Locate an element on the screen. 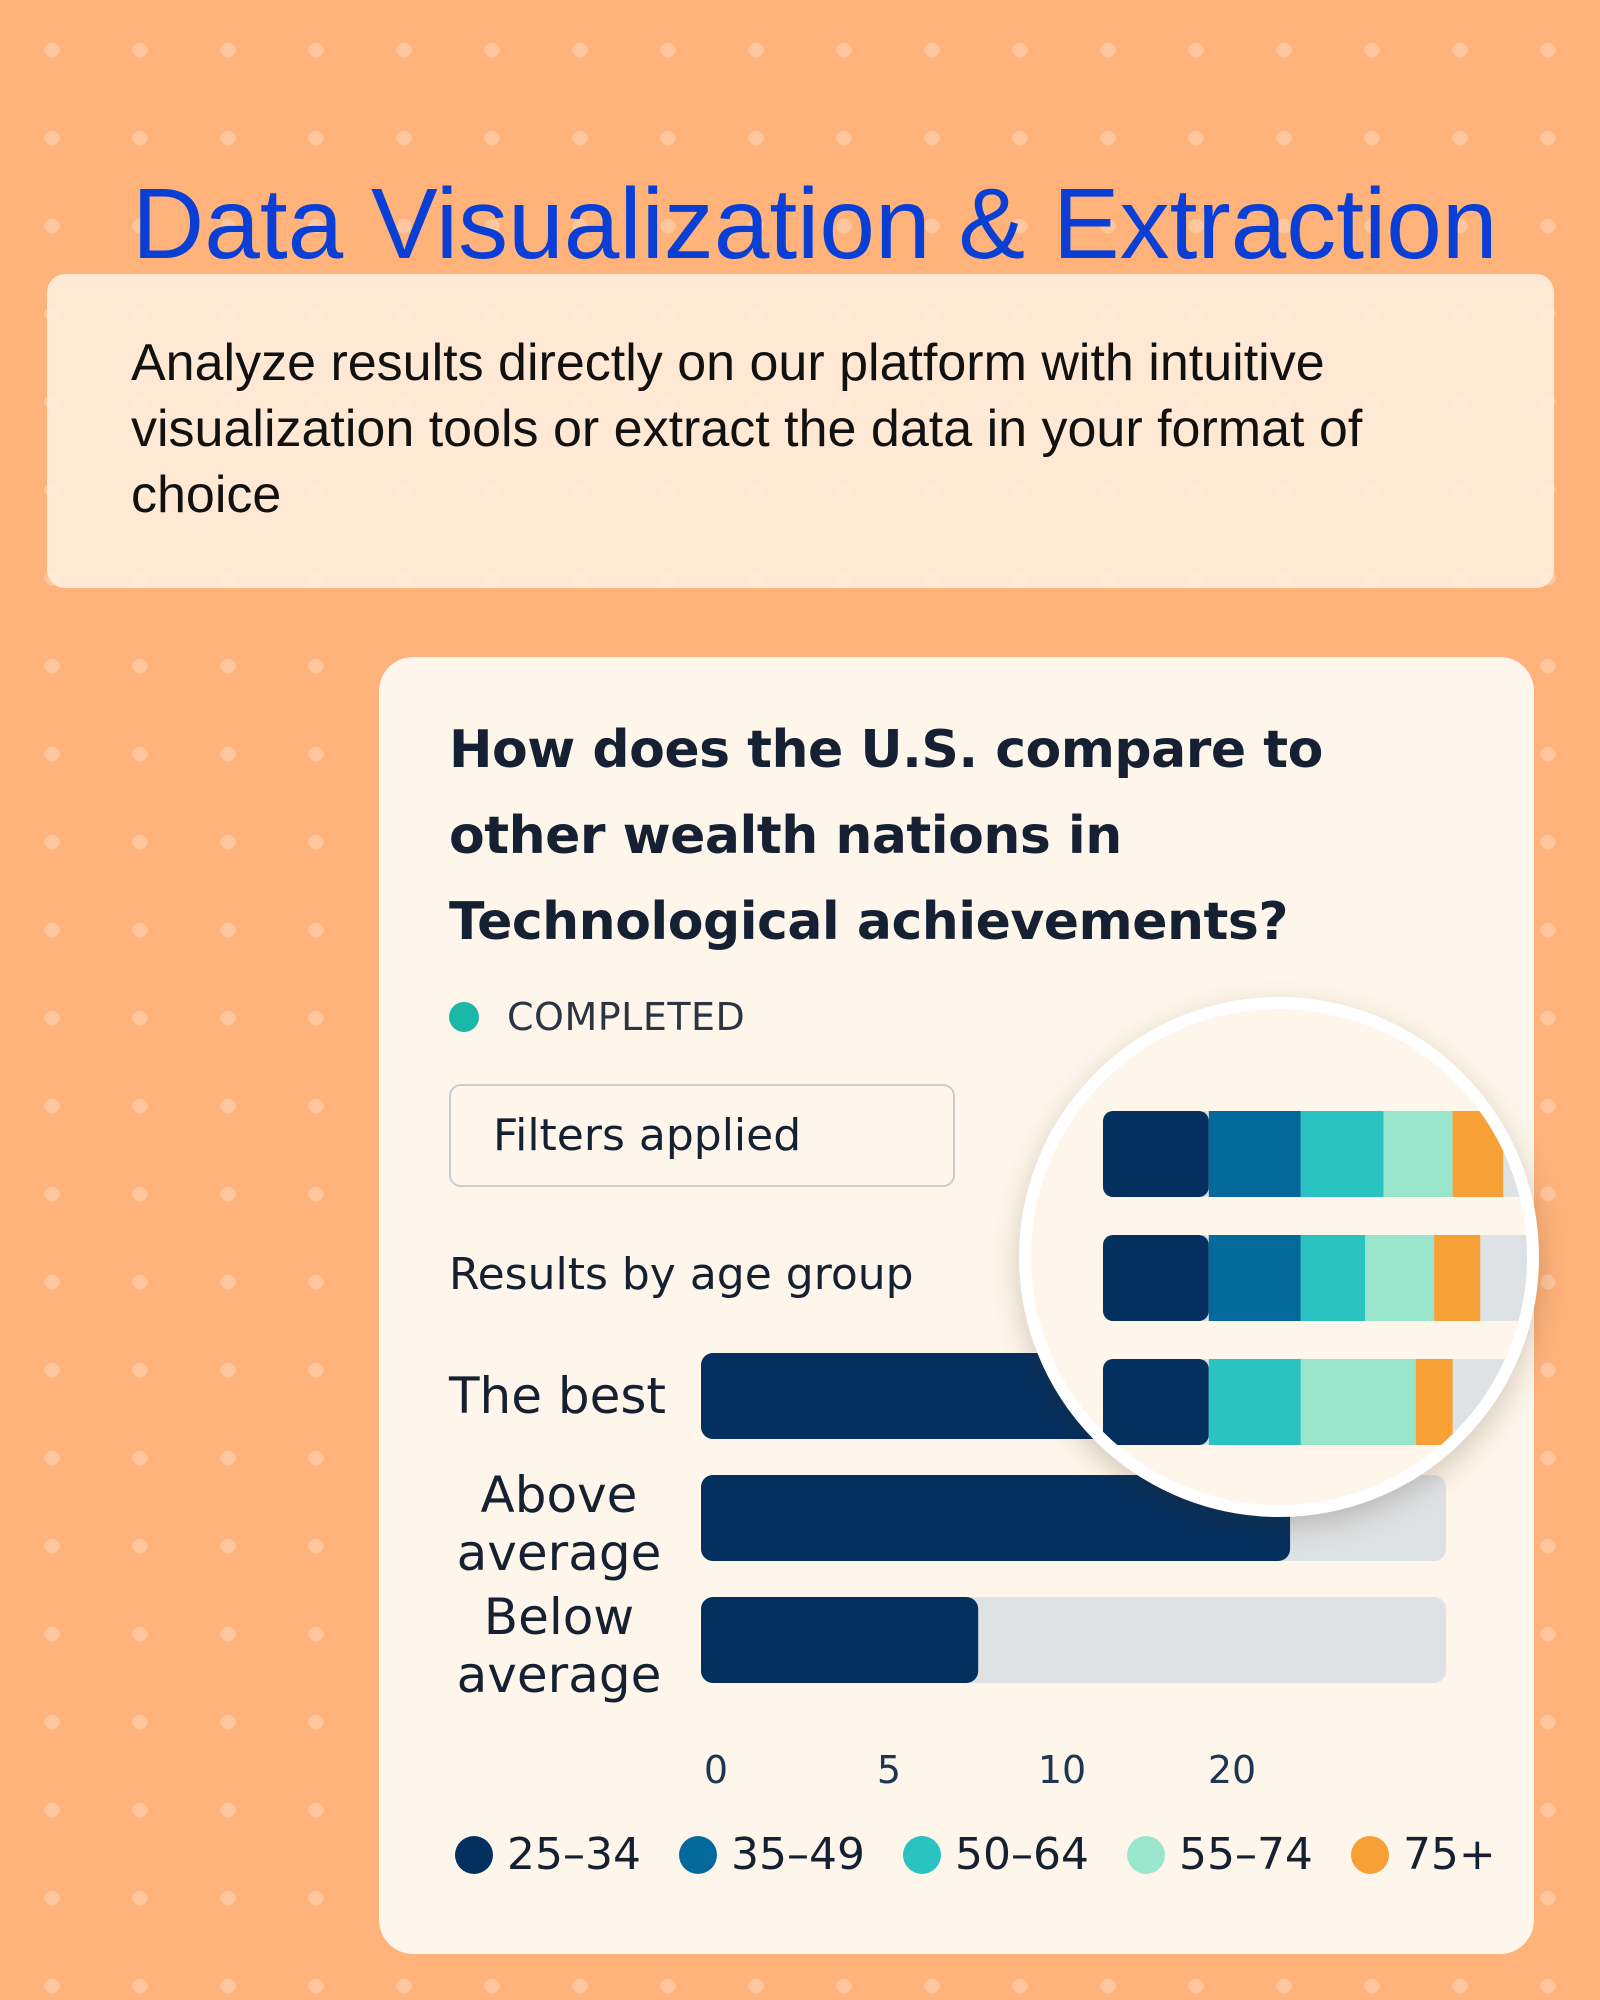  legend-label: 75+ is located at coordinates (1449, 1854).